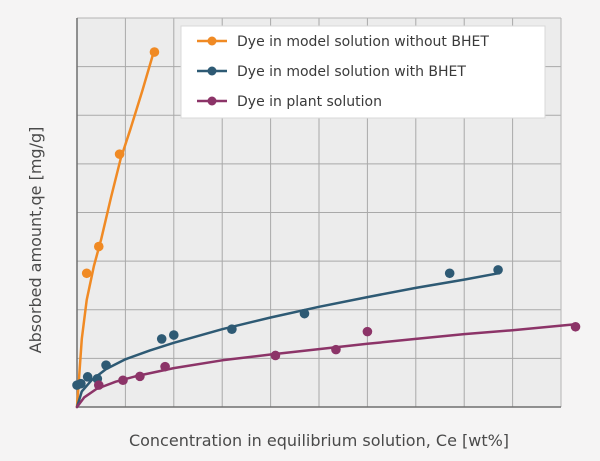 The width and height of the screenshot is (600, 461). What do you see at coordinates (309, 102) in the screenshot?
I see `legend-label: Dye in plant solution` at bounding box center [309, 102].